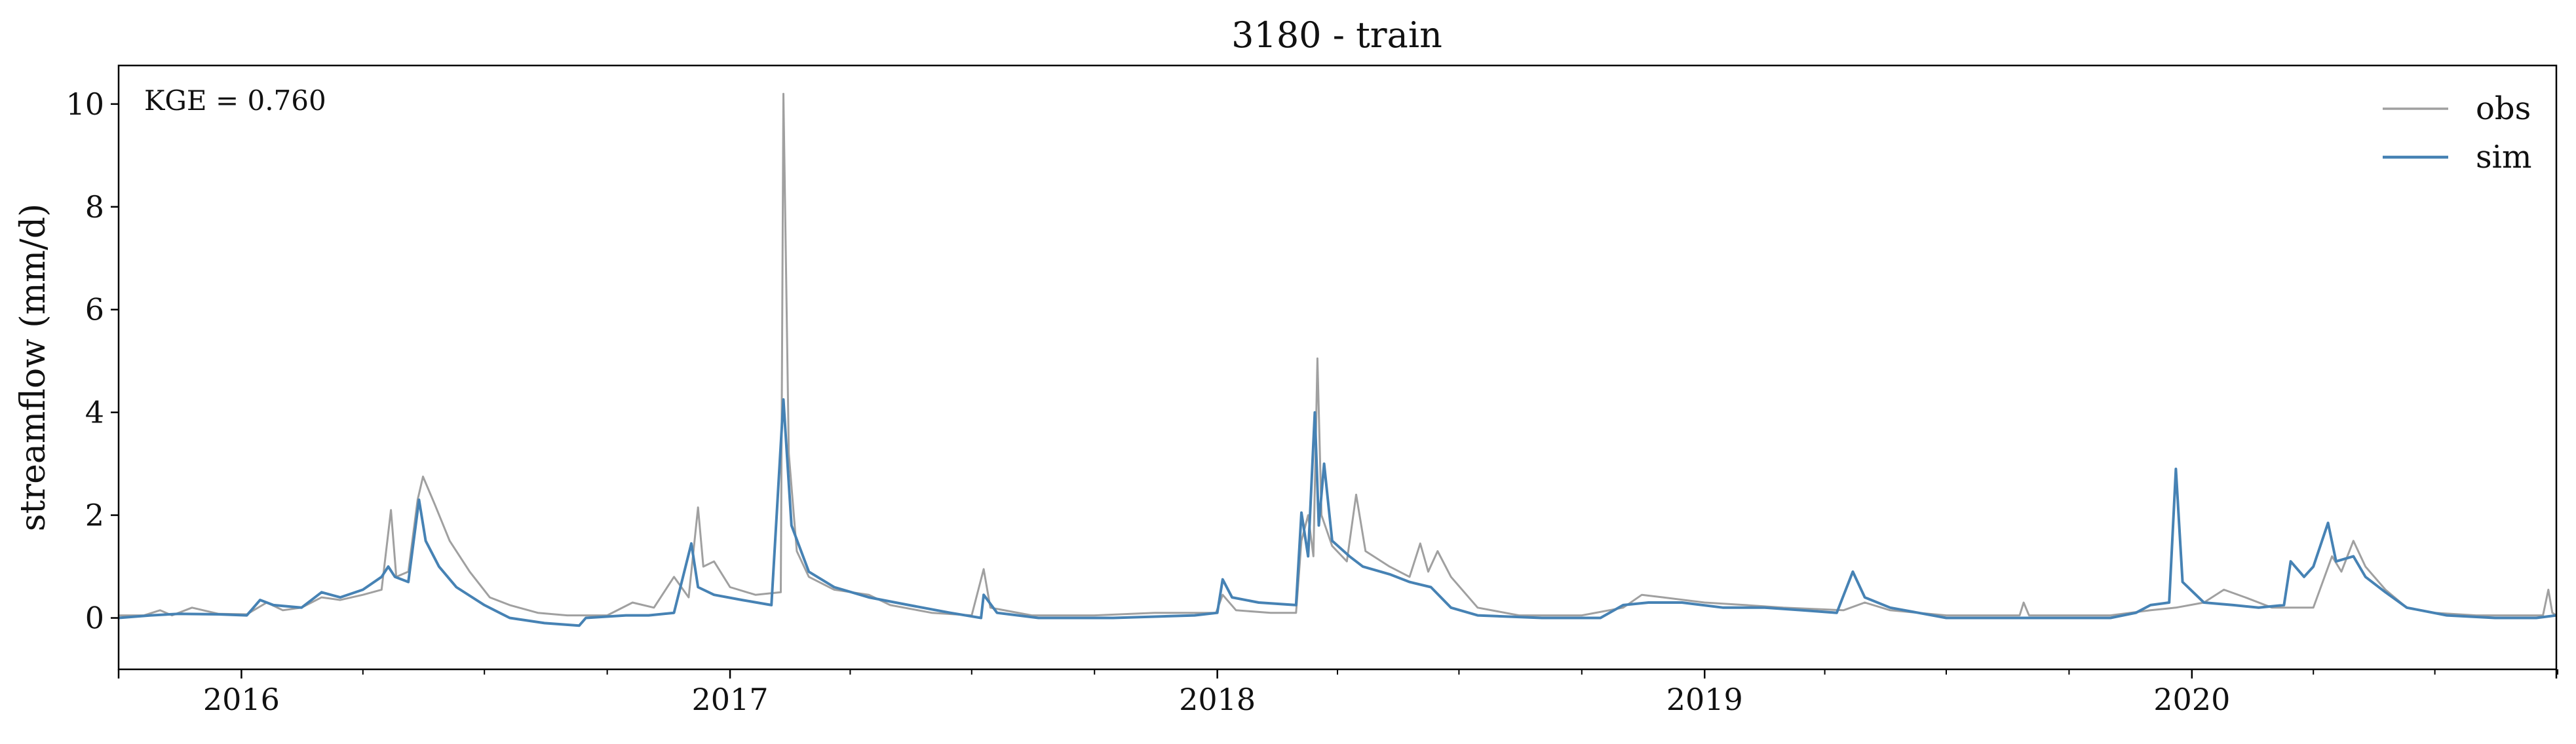 This screenshot has width=2576, height=744. What do you see at coordinates (241, 699) in the screenshot?
I see `x-tick-label: 2016` at bounding box center [241, 699].